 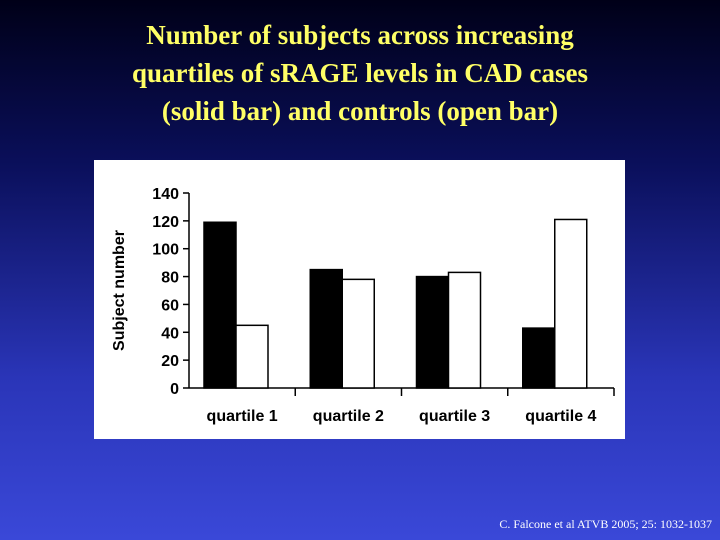 I want to click on y-tick-label-40: 40, so click(x=170, y=333).